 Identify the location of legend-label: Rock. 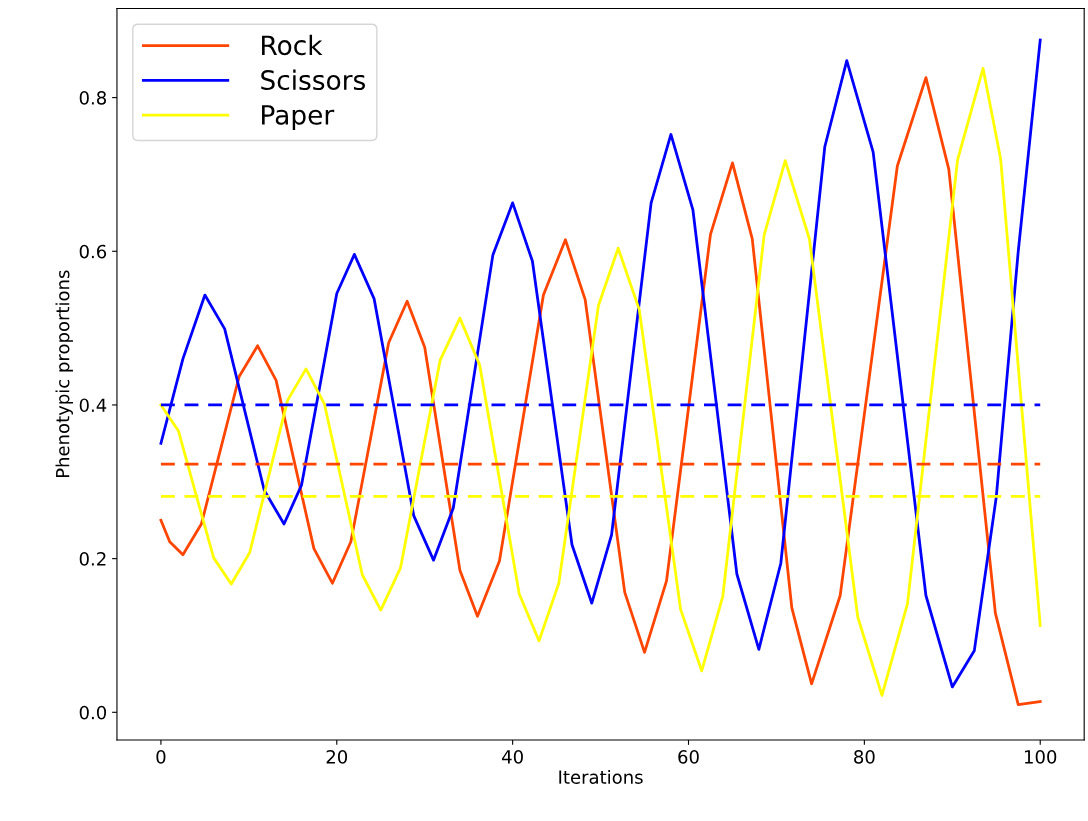
(292, 45).